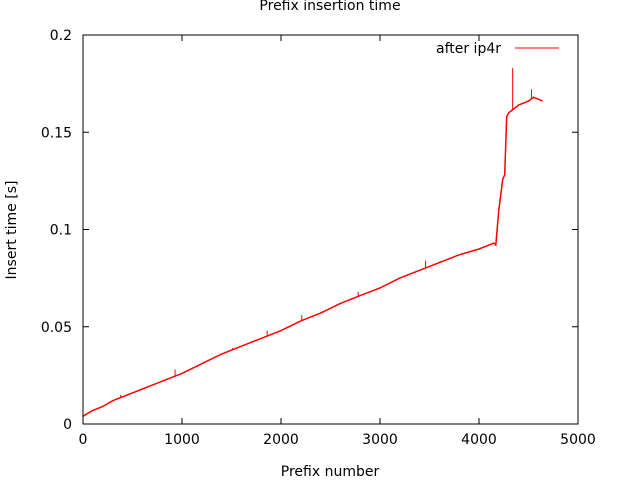  I want to click on y-tick-label: 0.05, so click(56, 328).